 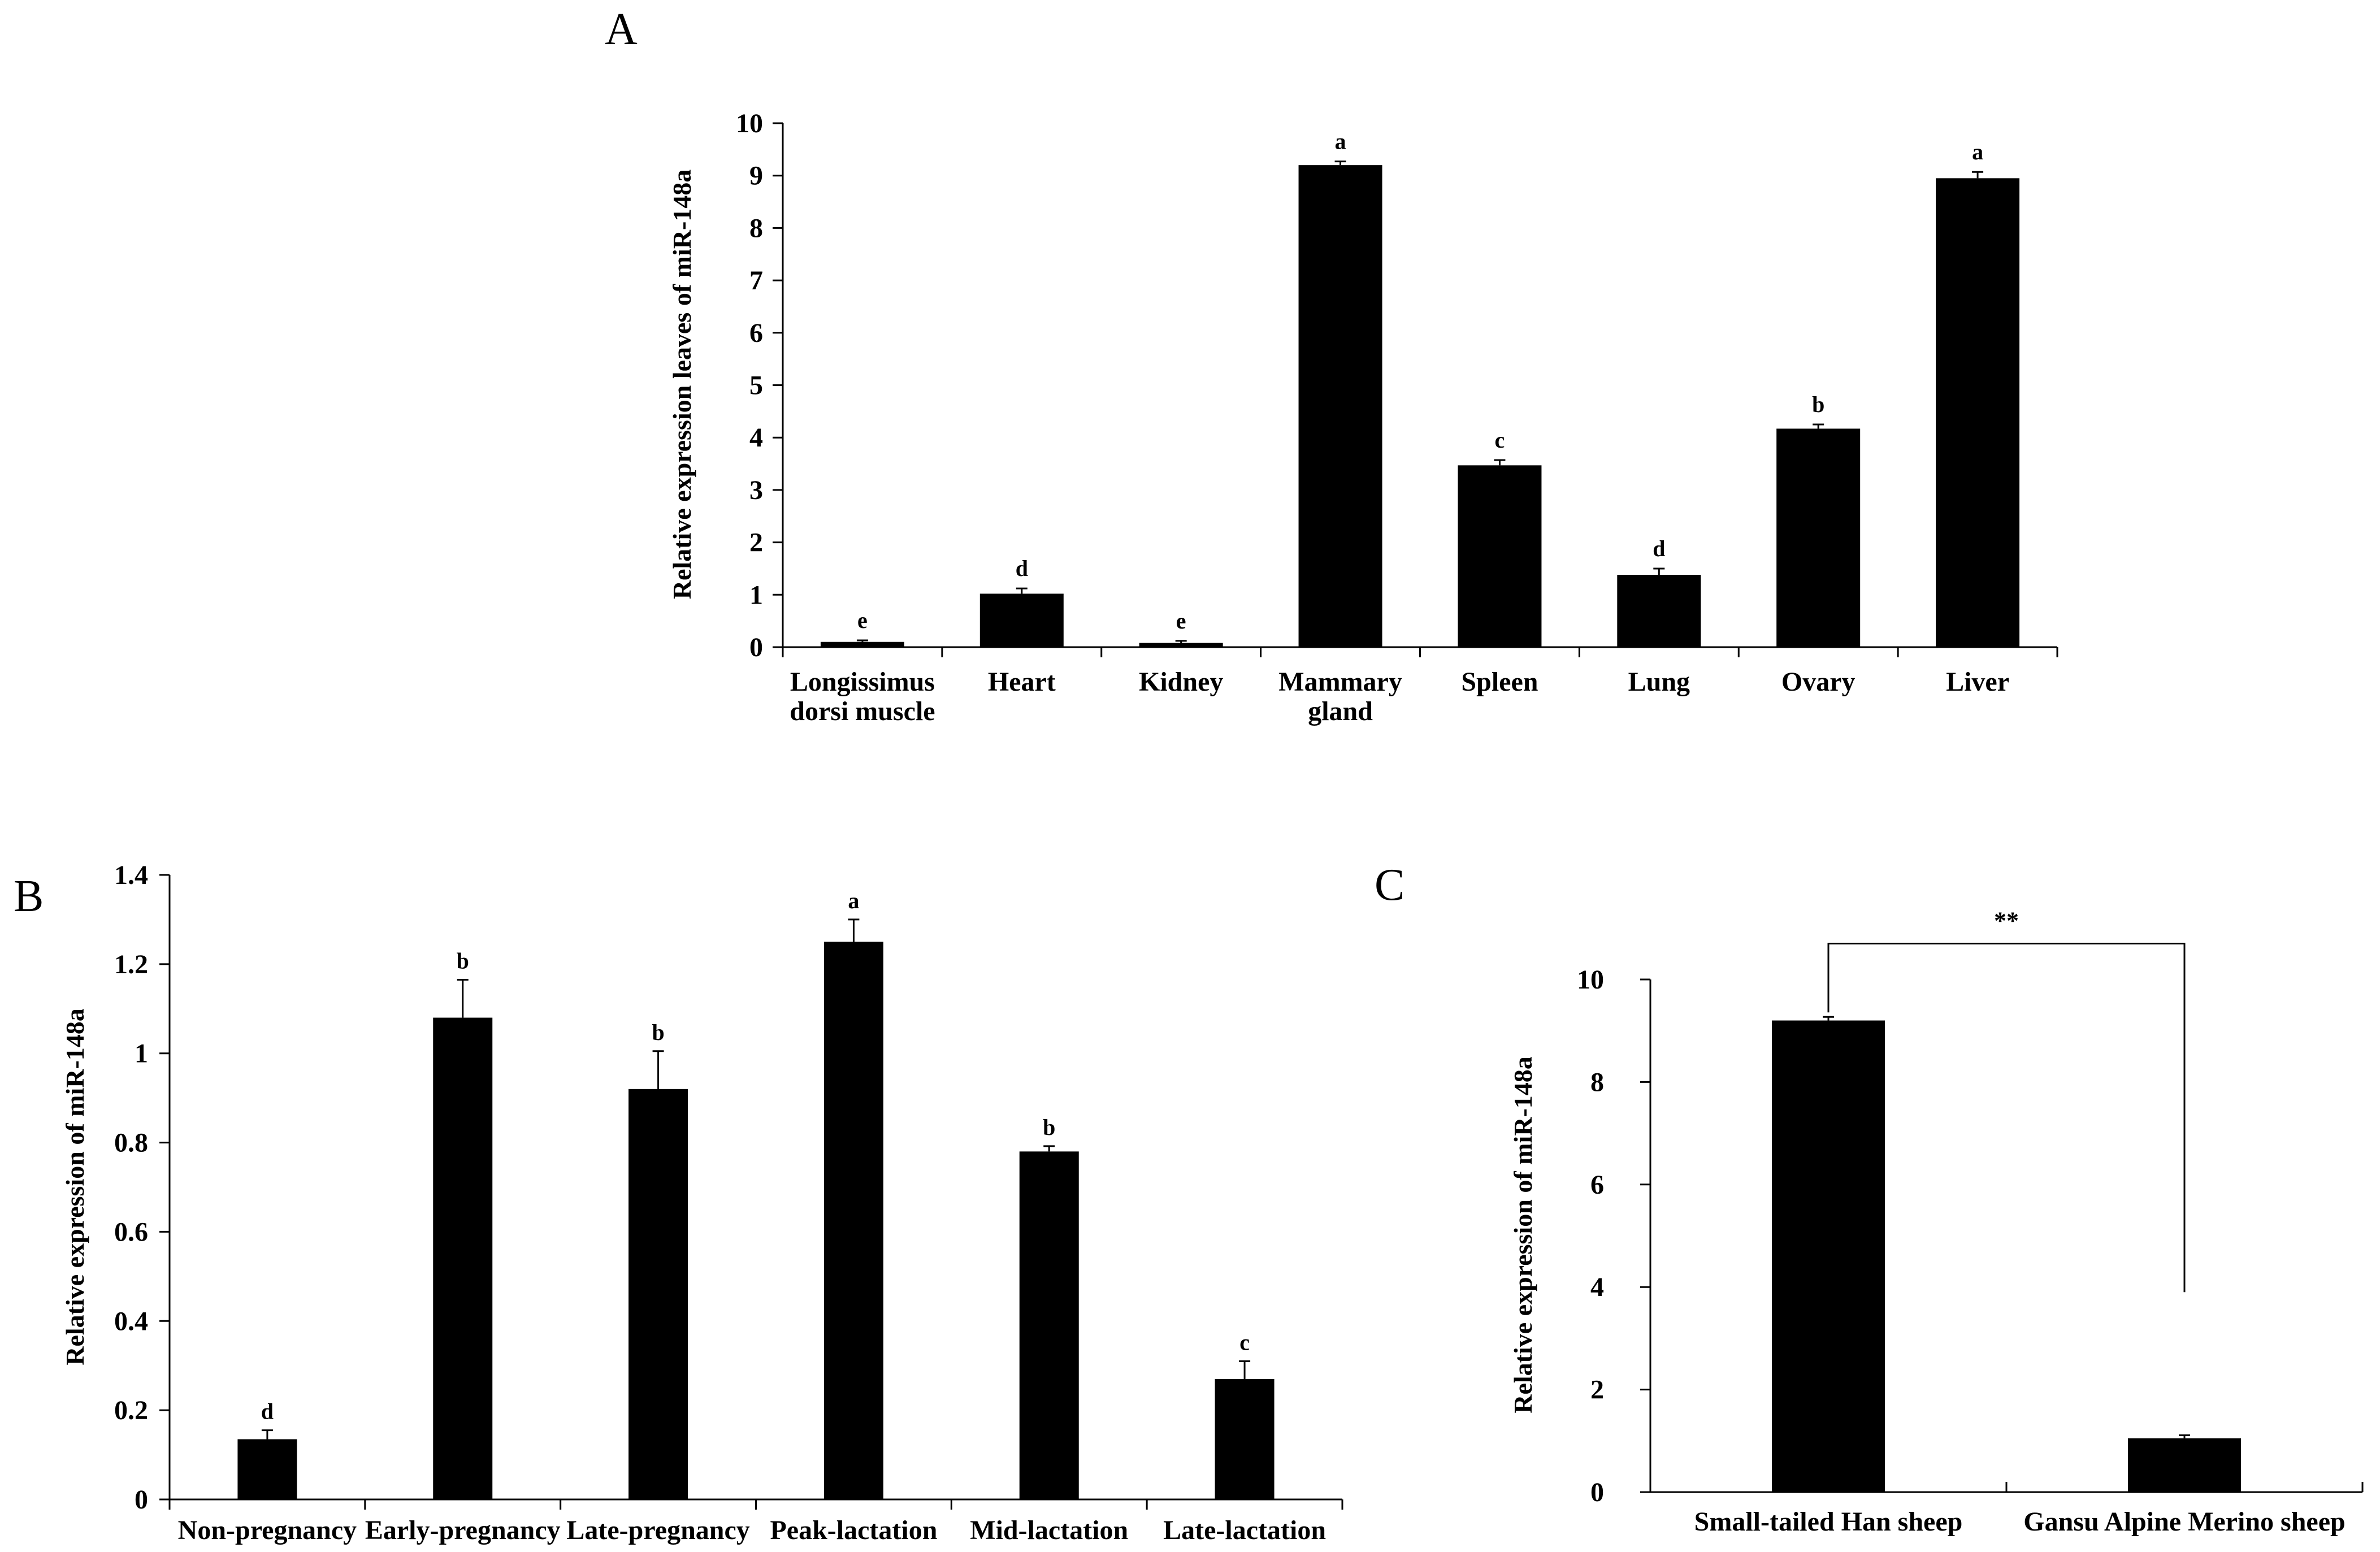 I want to click on category-label-a-0: Longissimus dorsi muscle, so click(x=862, y=696).